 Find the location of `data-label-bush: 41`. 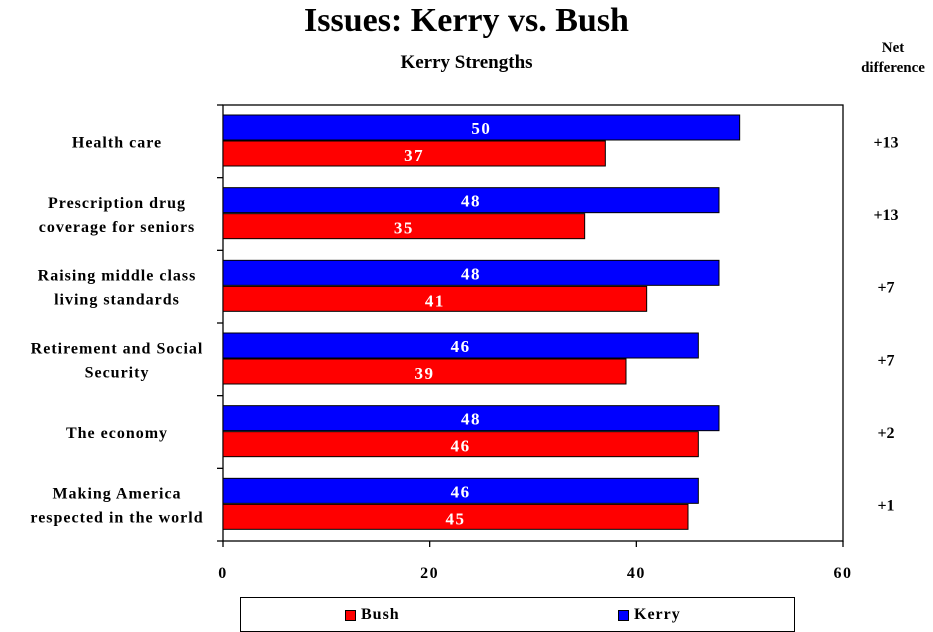

data-label-bush: 41 is located at coordinates (435, 300).